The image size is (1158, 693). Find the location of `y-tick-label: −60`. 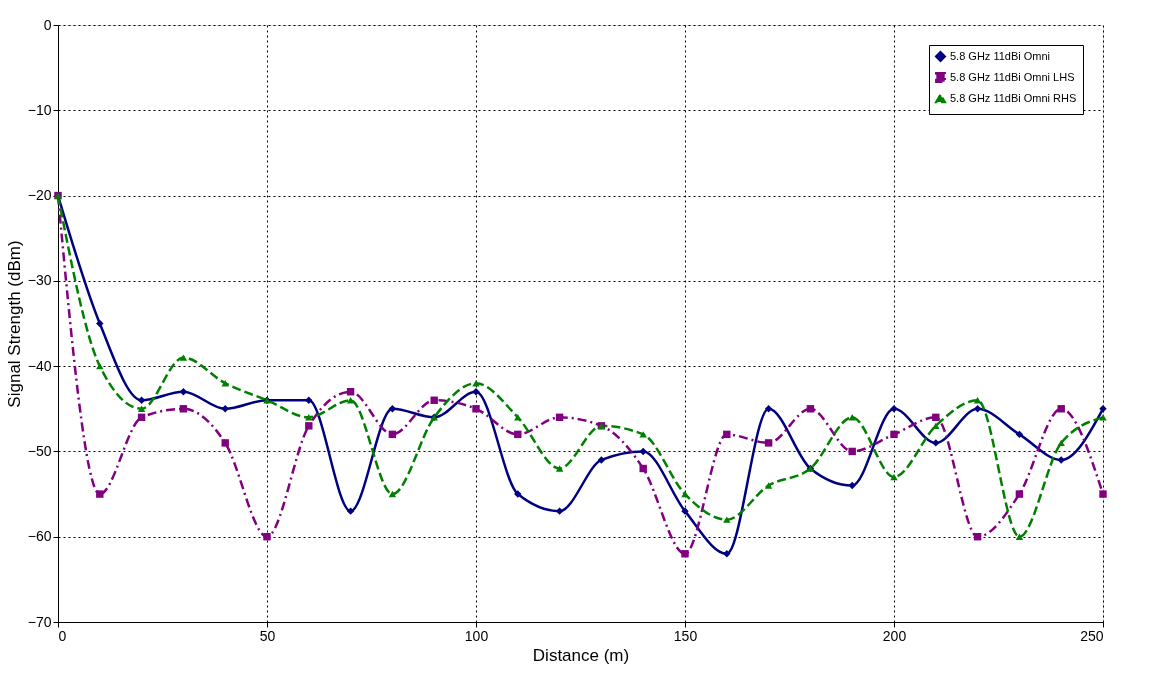

y-tick-label: −60 is located at coordinates (39, 536).